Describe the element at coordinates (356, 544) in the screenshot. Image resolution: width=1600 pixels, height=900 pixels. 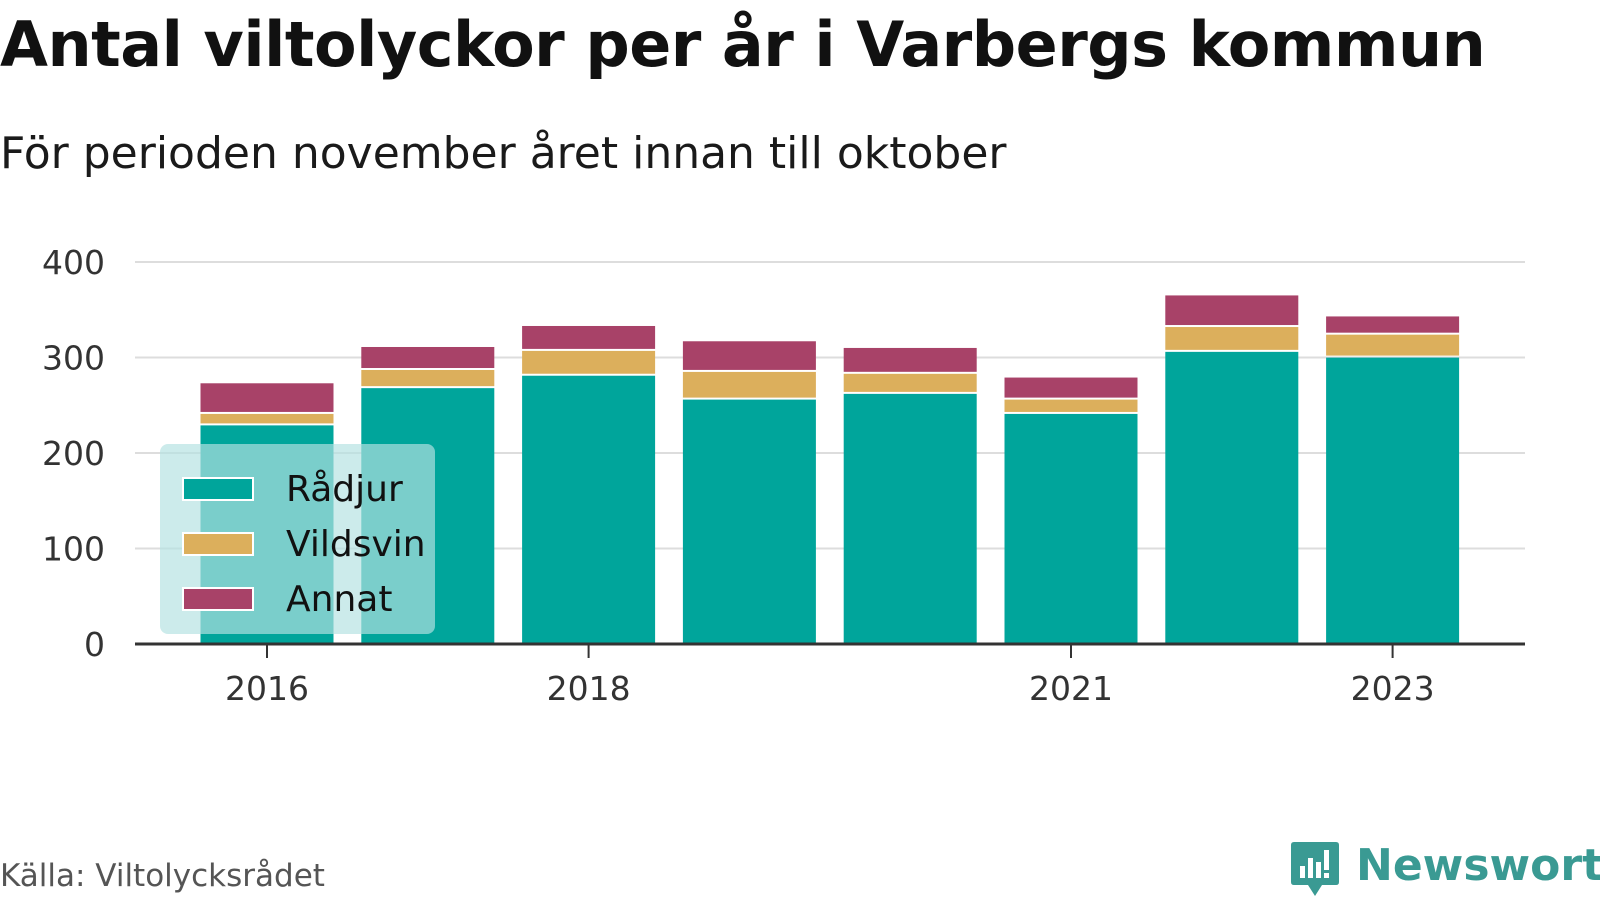
I see `legend-label-vildsvin: Vildsvin` at that location.